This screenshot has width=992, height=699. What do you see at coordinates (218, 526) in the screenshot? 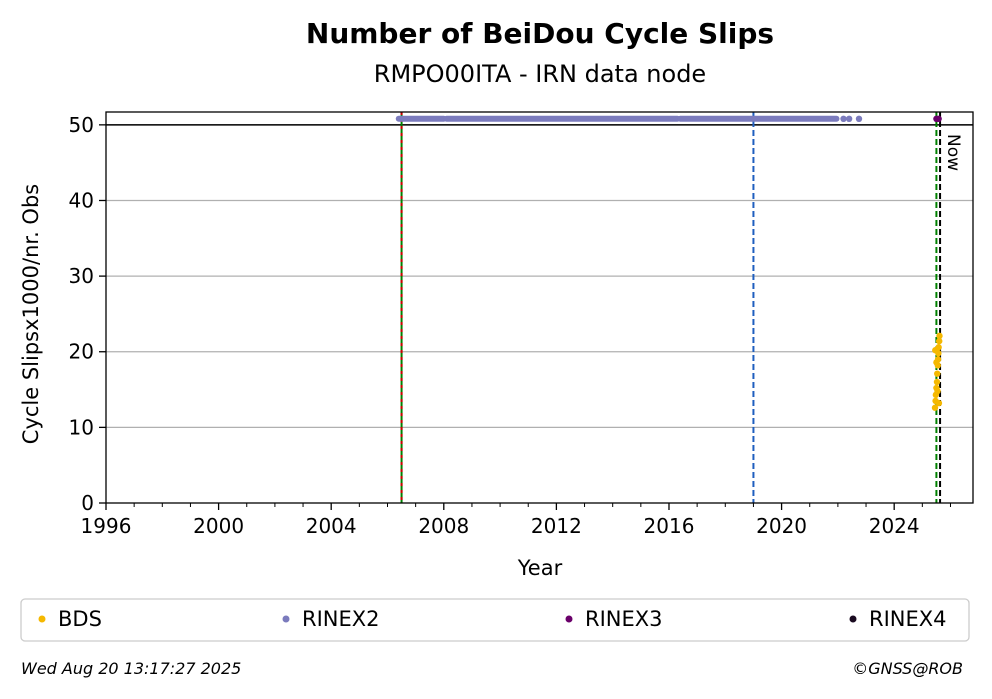
I see `x-tick-label: 2000` at bounding box center [218, 526].